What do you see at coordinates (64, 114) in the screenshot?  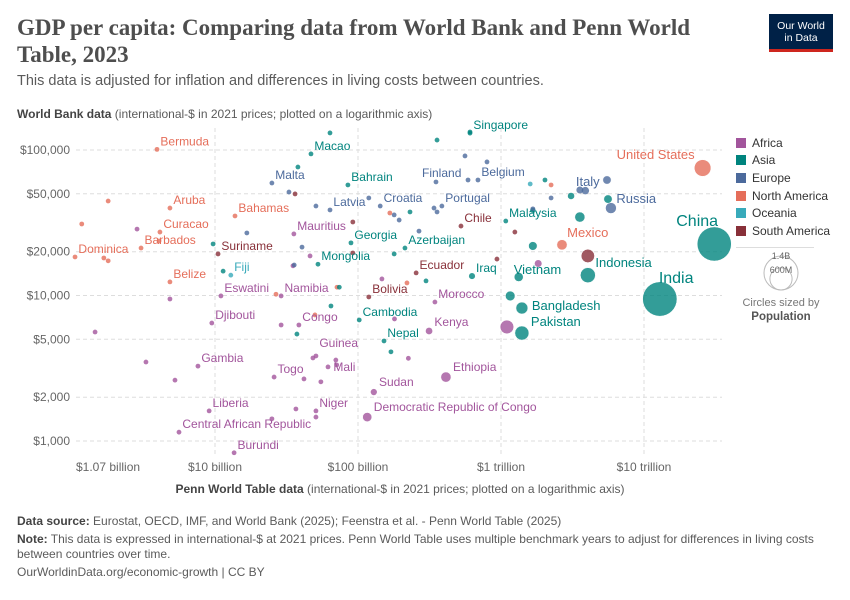 I see `y-axis-label-bold: World Bank data` at bounding box center [64, 114].